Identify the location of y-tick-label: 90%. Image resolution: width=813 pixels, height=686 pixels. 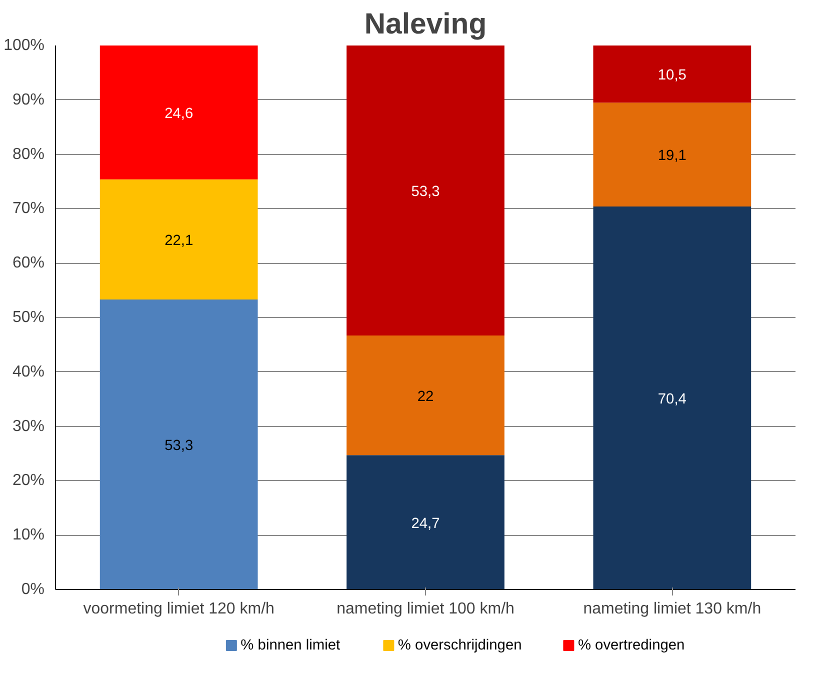
(28, 99).